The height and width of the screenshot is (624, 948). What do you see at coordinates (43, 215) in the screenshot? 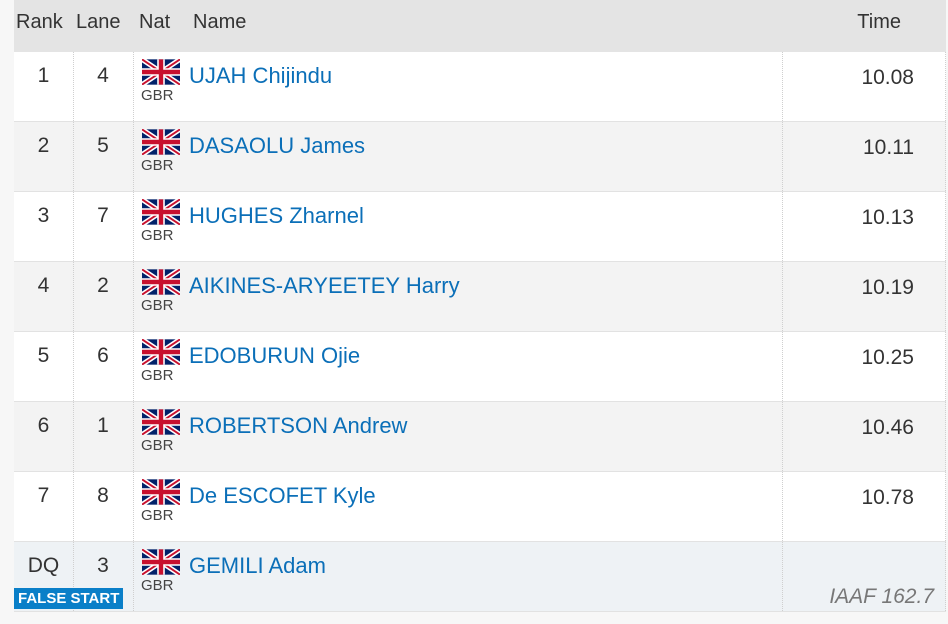
I see `rank: 3` at bounding box center [43, 215].